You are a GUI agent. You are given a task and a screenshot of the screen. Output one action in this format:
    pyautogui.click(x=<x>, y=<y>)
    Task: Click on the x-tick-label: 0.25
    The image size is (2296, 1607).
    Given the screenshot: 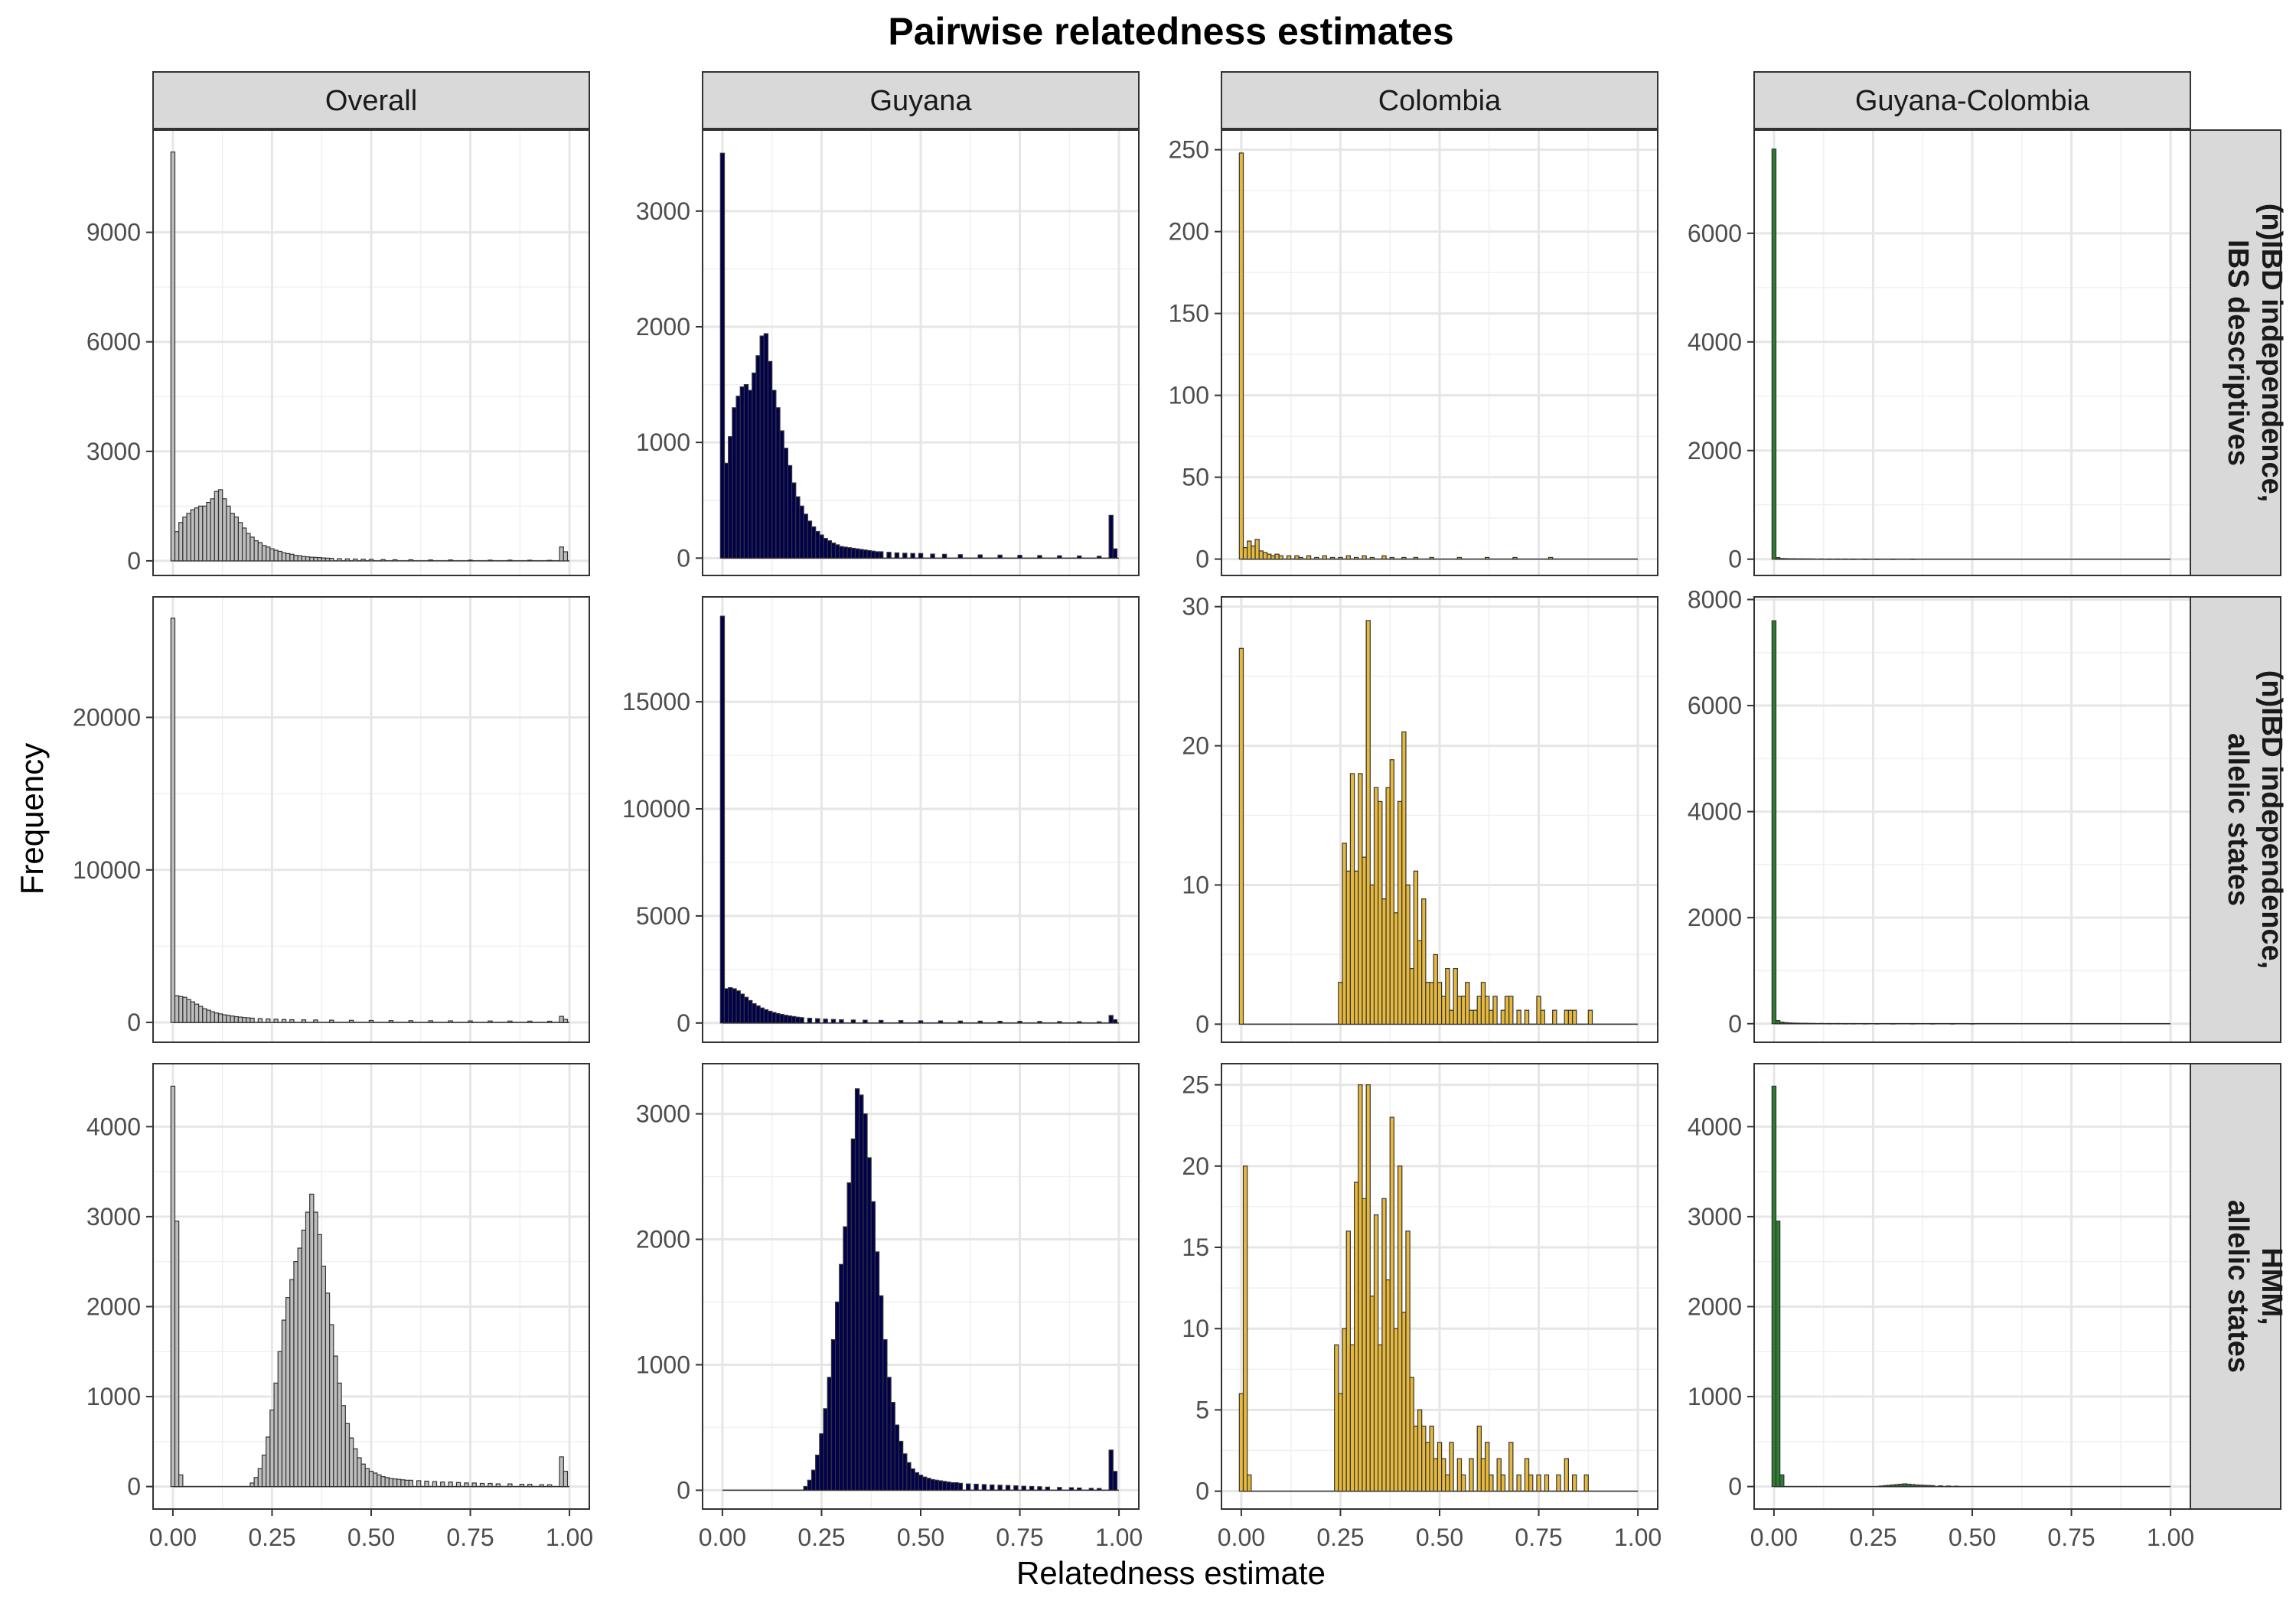 What is the action you would take?
    pyautogui.click(x=271, y=1537)
    